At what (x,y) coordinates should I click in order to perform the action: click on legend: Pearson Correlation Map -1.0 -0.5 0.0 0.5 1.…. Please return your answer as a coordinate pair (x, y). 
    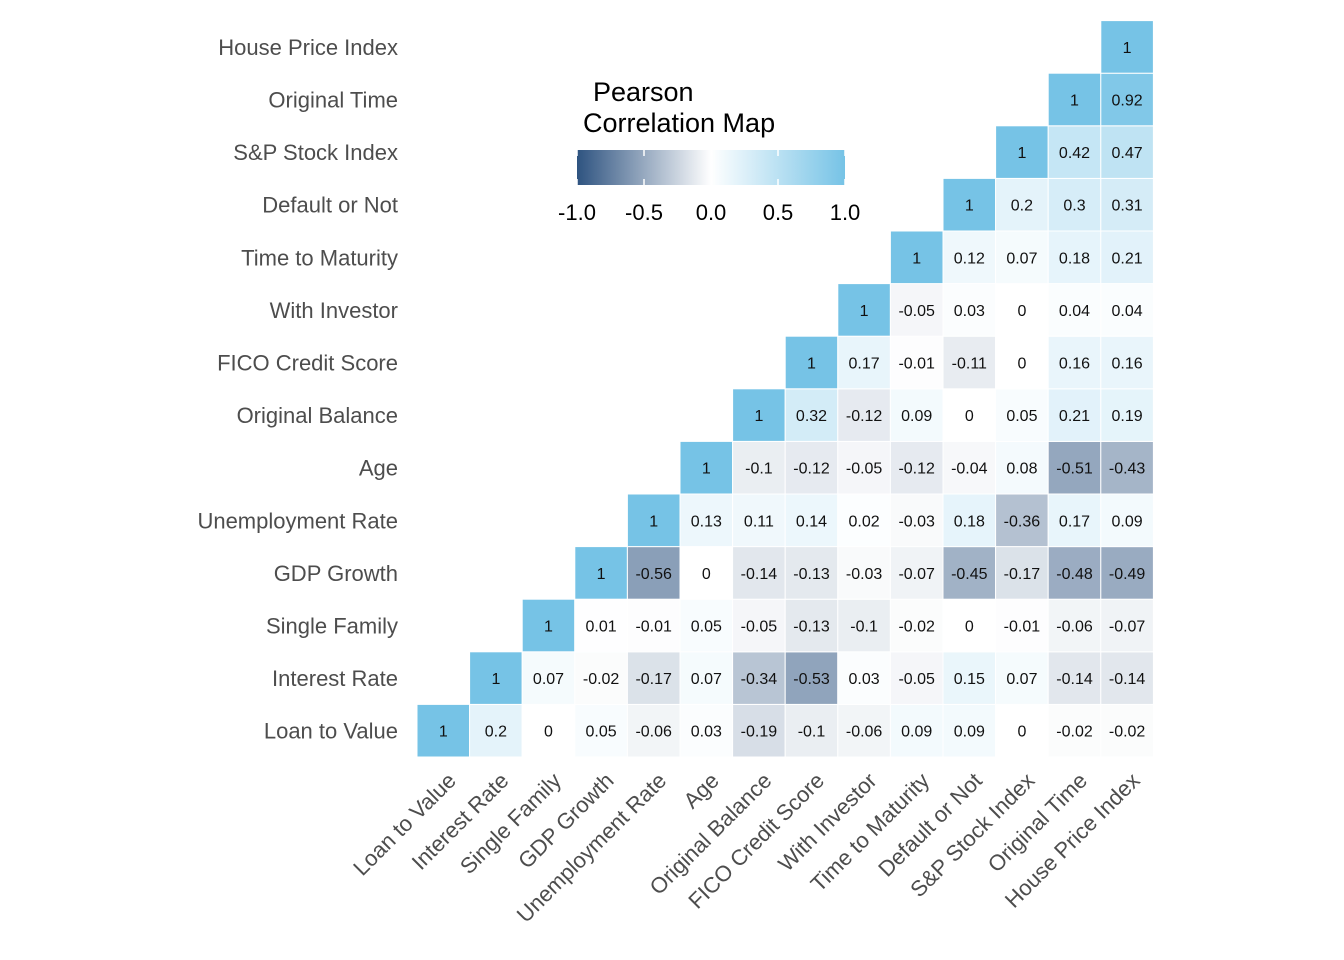
    Looking at the image, I should click on (709, 151).